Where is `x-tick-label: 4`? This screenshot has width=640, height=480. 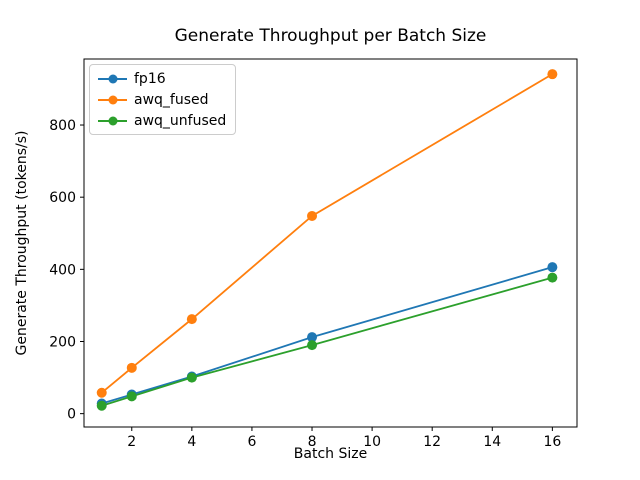 x-tick-label: 4 is located at coordinates (191, 442).